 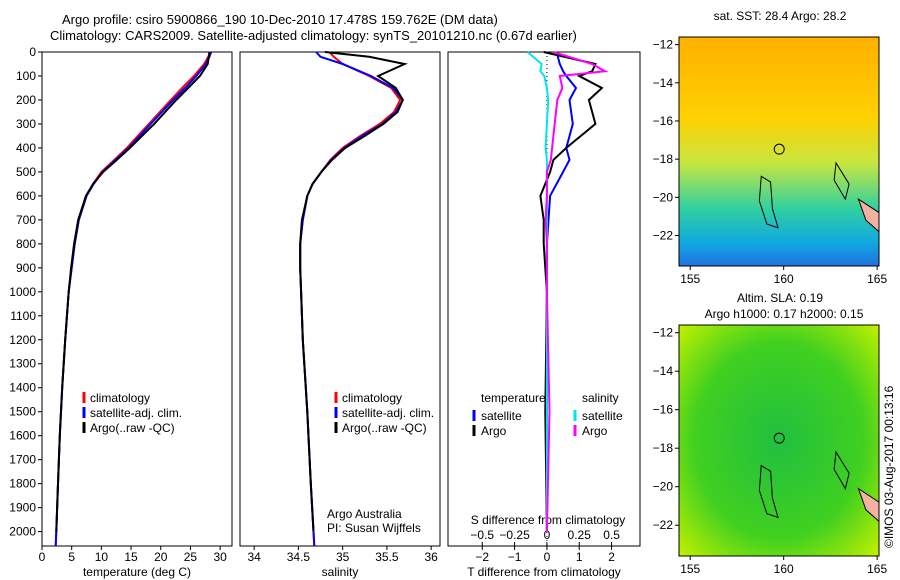 I want to click on y-tick-label: 1400, so click(x=22, y=388).